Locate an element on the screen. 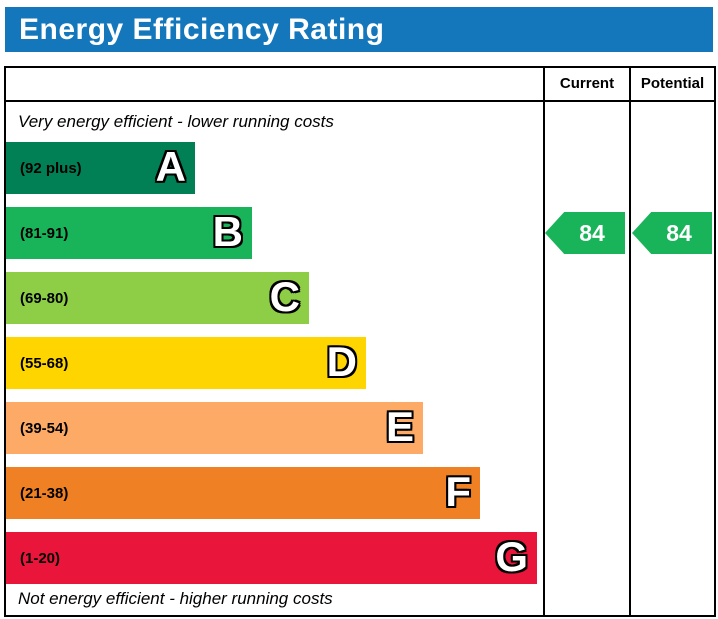  band-c: (69-80) C is located at coordinates (157, 298).